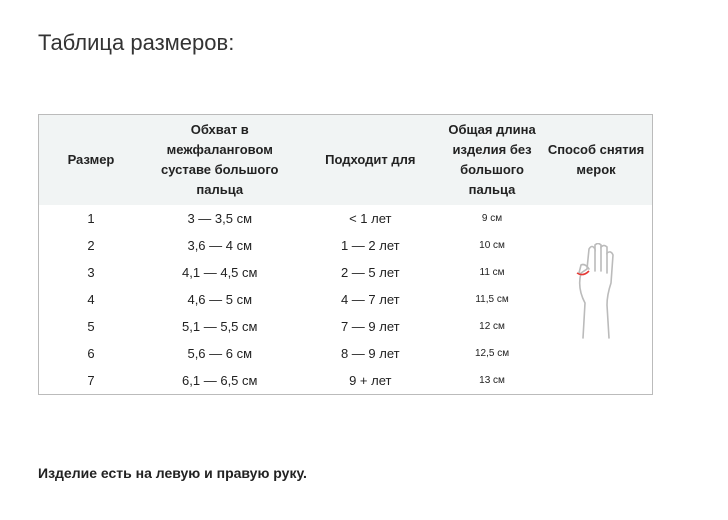  What do you see at coordinates (220, 299) in the screenshot?
I see `circumference-cell: 4,6 — 5 см` at bounding box center [220, 299].